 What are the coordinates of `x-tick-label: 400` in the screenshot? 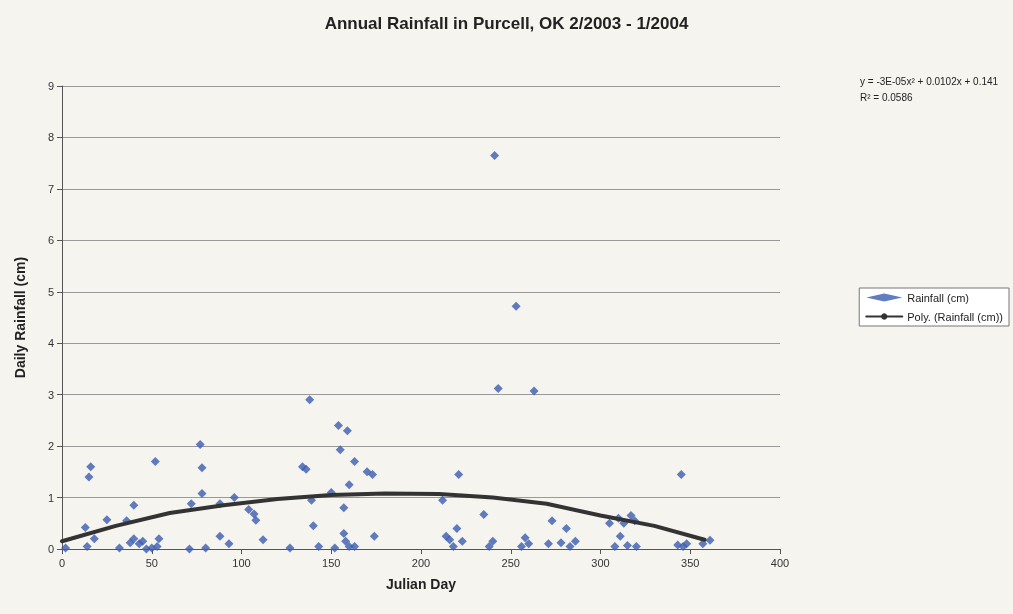 It's located at (780, 562).